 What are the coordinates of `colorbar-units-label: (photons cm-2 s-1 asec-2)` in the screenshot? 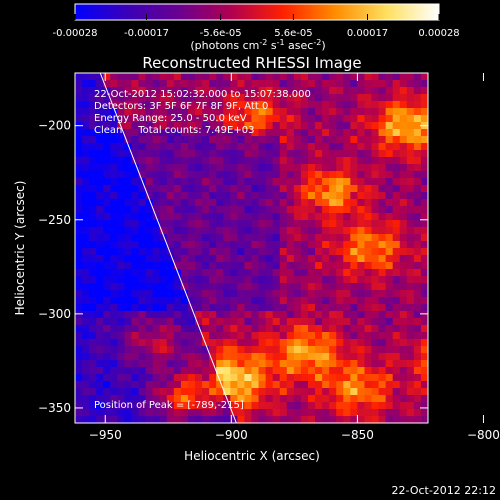 It's located at (257, 45).